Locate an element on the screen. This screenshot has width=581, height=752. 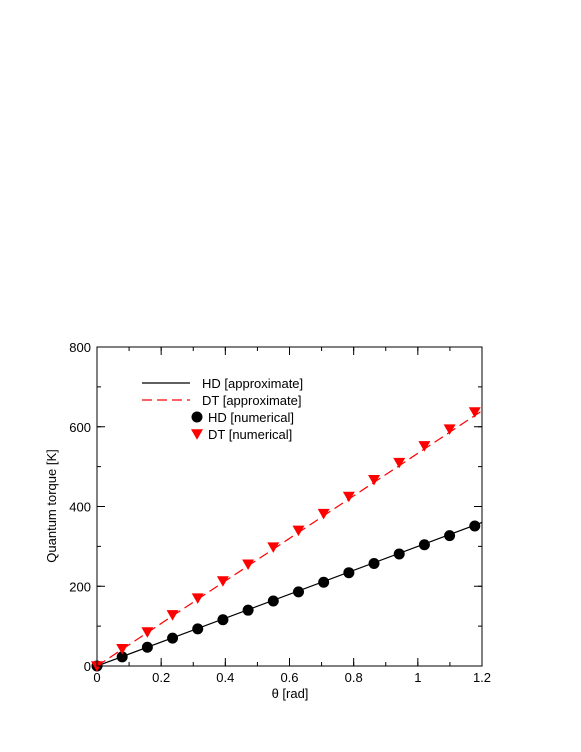
legend-item-3: DT [numerical] is located at coordinates (241, 434).